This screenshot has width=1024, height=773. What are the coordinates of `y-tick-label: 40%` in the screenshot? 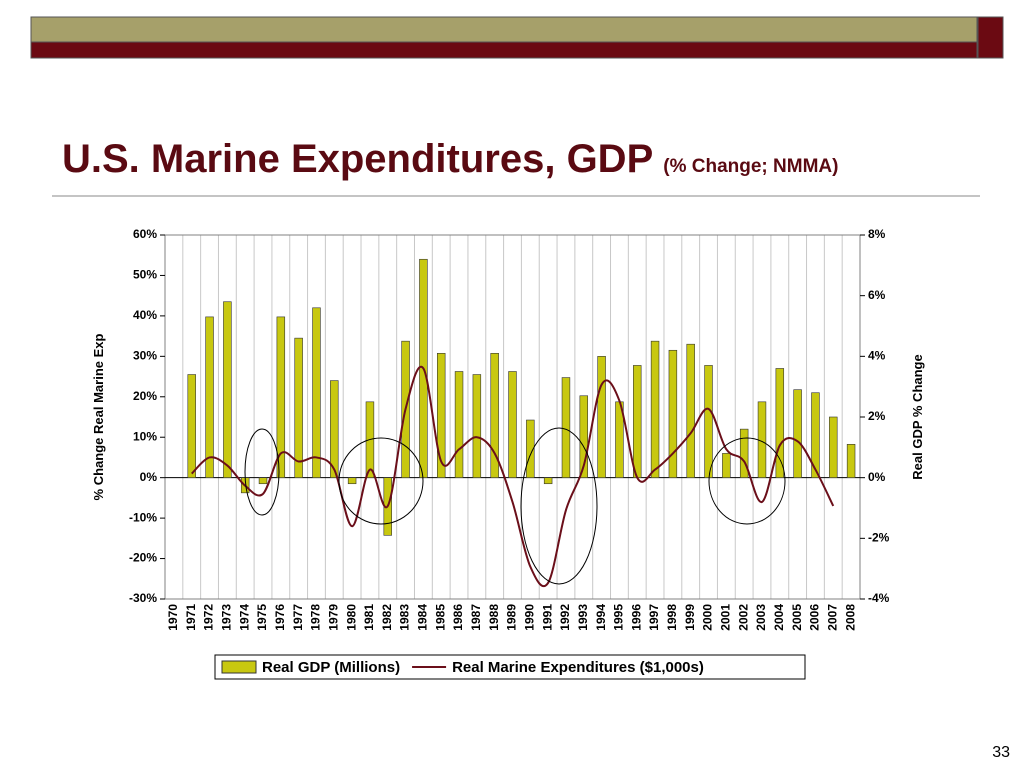 It's located at (145, 315).